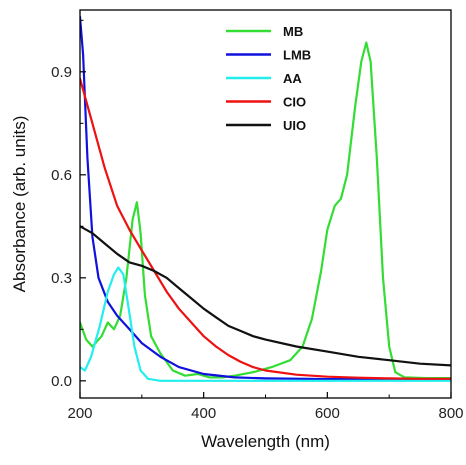  Describe the element at coordinates (265, 407) in the screenshot. I see `x-axis-ticks: 200 400 600 800` at that location.